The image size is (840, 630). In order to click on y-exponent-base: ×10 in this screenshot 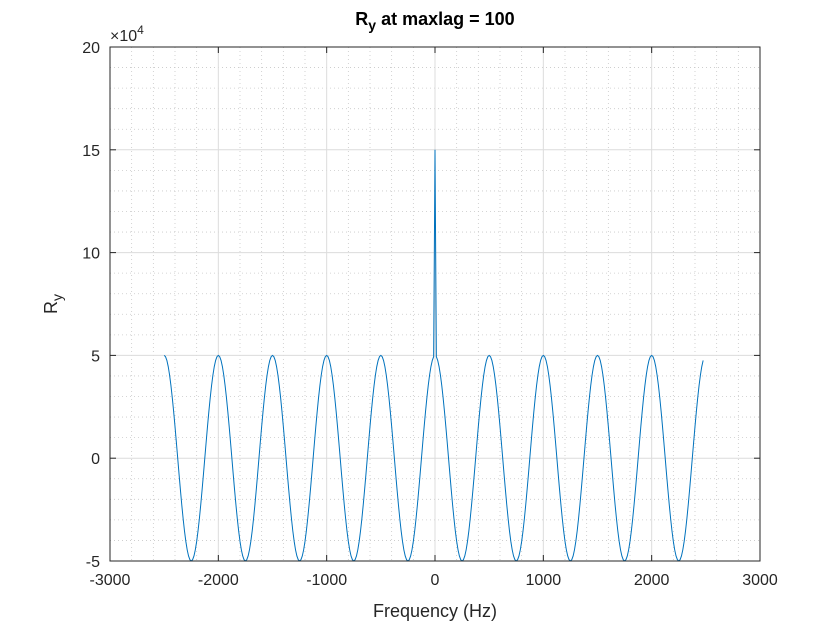, I will do `click(123, 36)`.